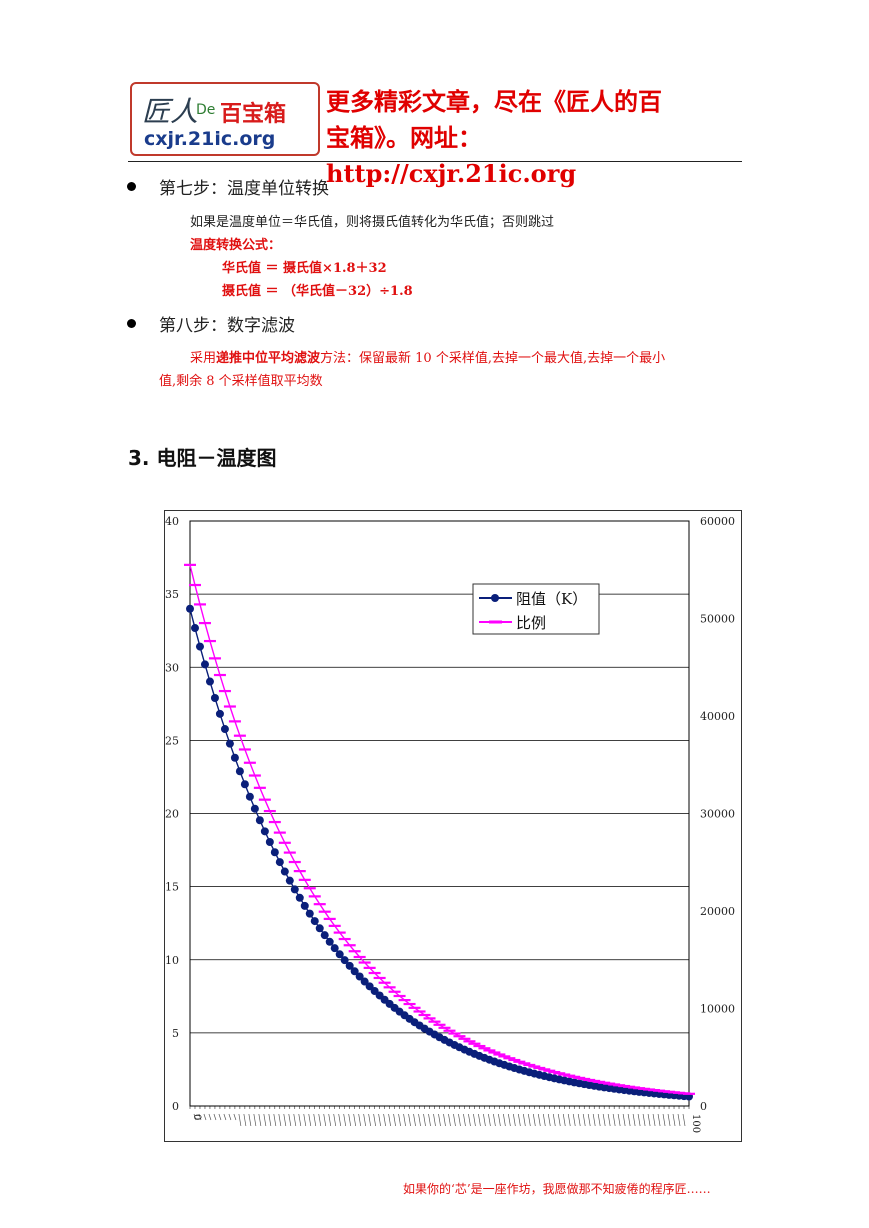  What do you see at coordinates (202, 458) in the screenshot?
I see `section-title: 3. 电阻－温度图` at bounding box center [202, 458].